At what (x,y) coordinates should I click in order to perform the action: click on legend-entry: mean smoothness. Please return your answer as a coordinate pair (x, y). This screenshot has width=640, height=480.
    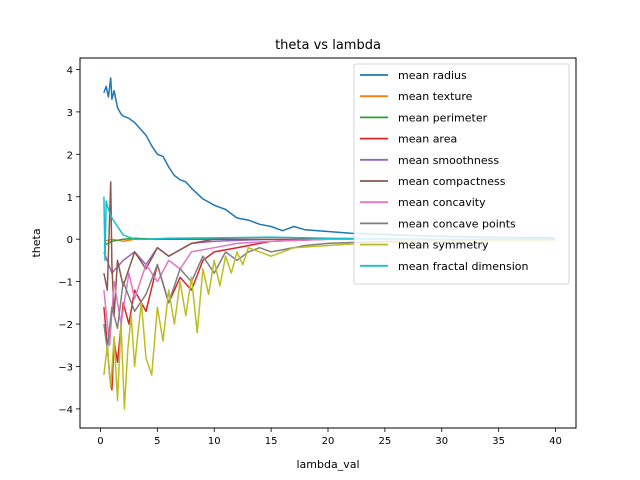
    Looking at the image, I should click on (448, 160).